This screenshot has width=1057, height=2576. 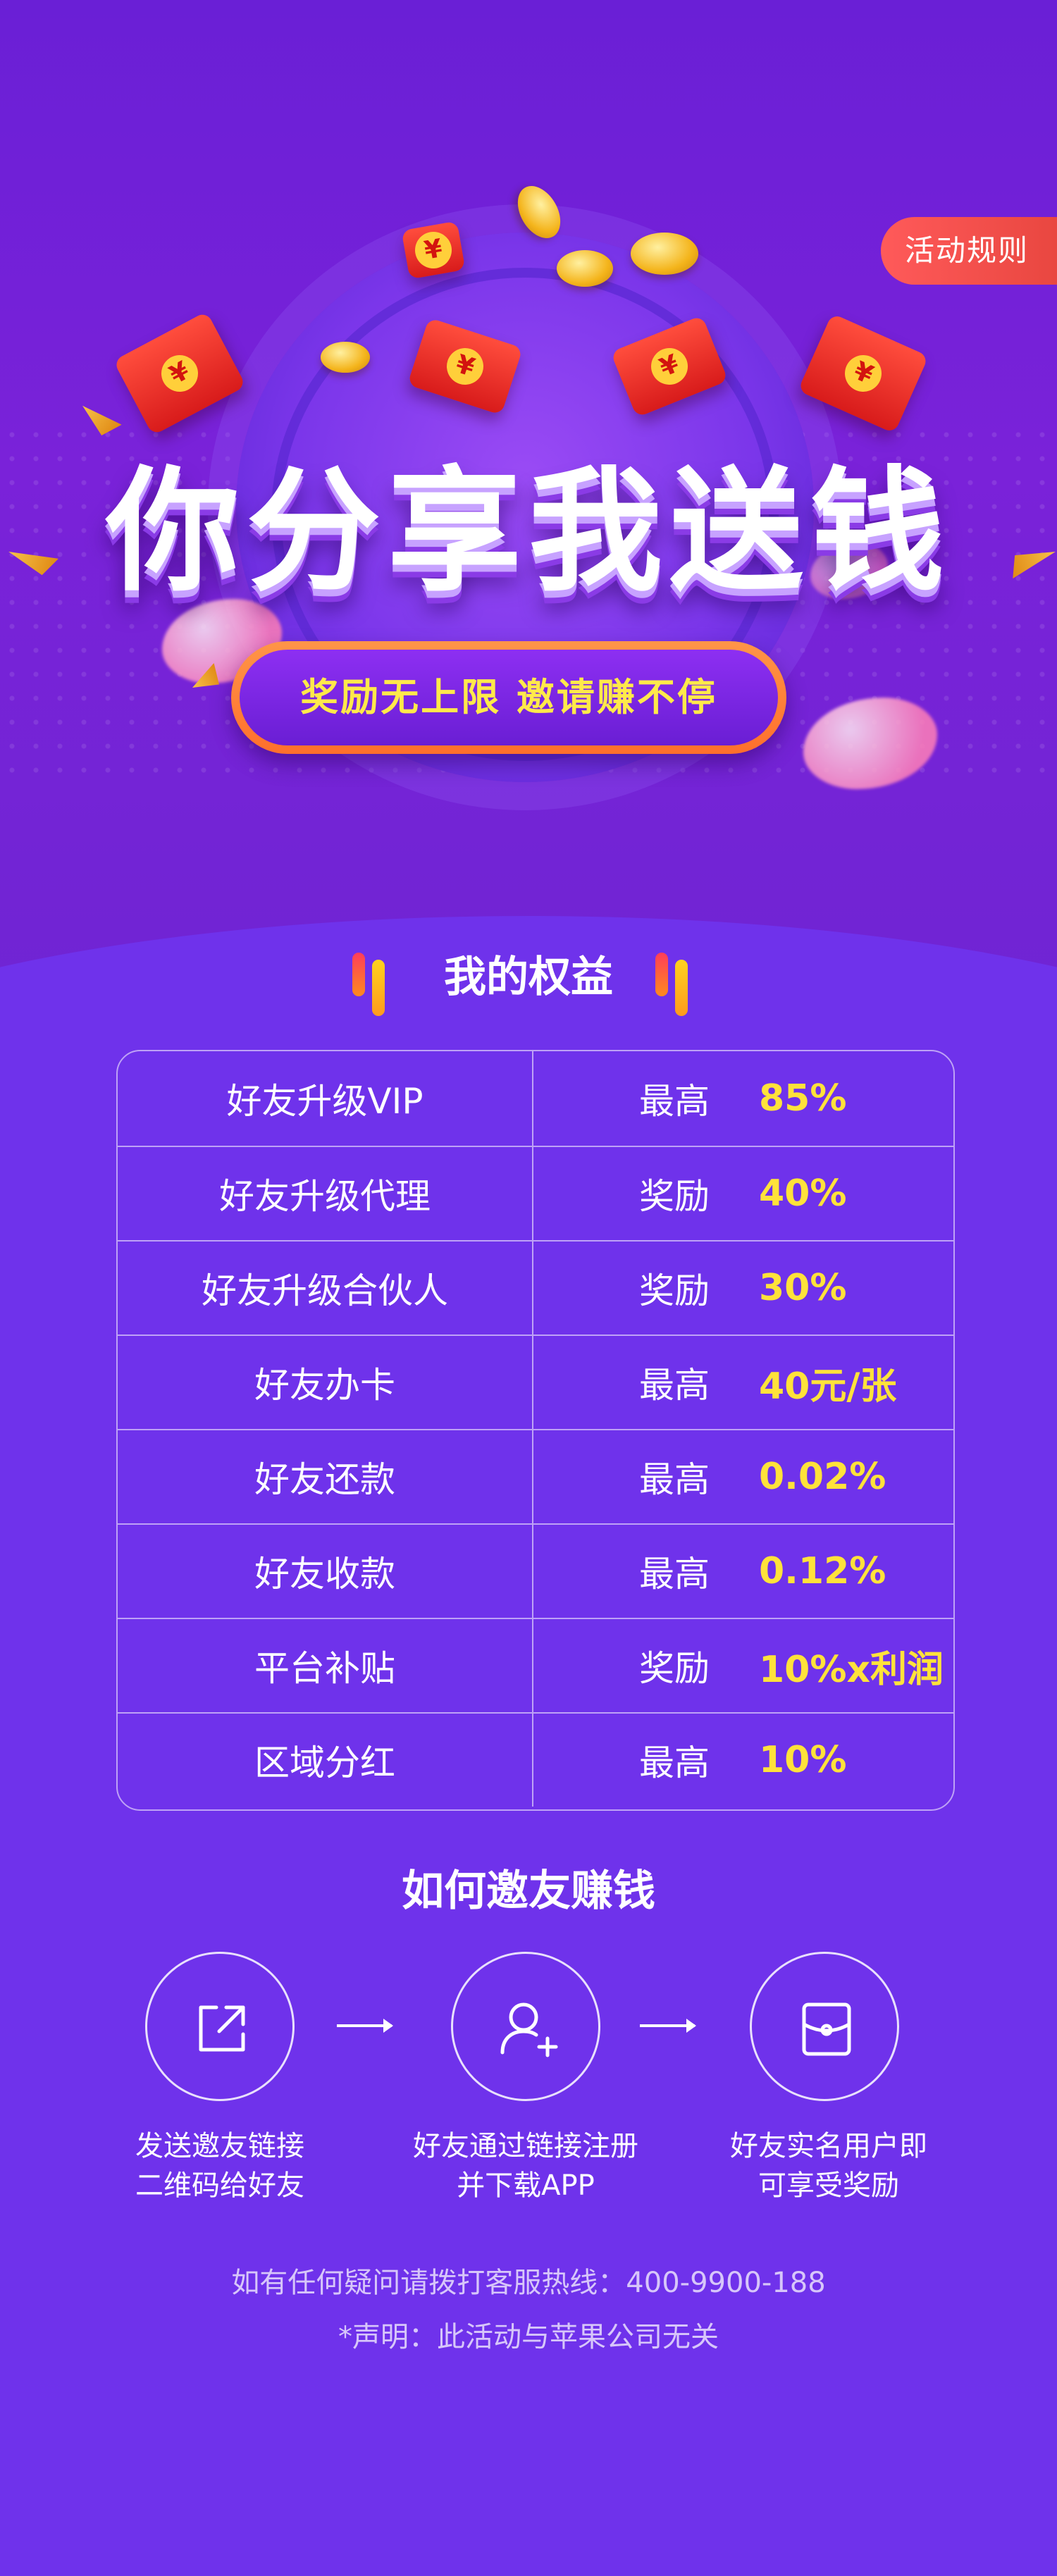 I want to click on benefit-name: 好友还款, so click(x=325, y=1476).